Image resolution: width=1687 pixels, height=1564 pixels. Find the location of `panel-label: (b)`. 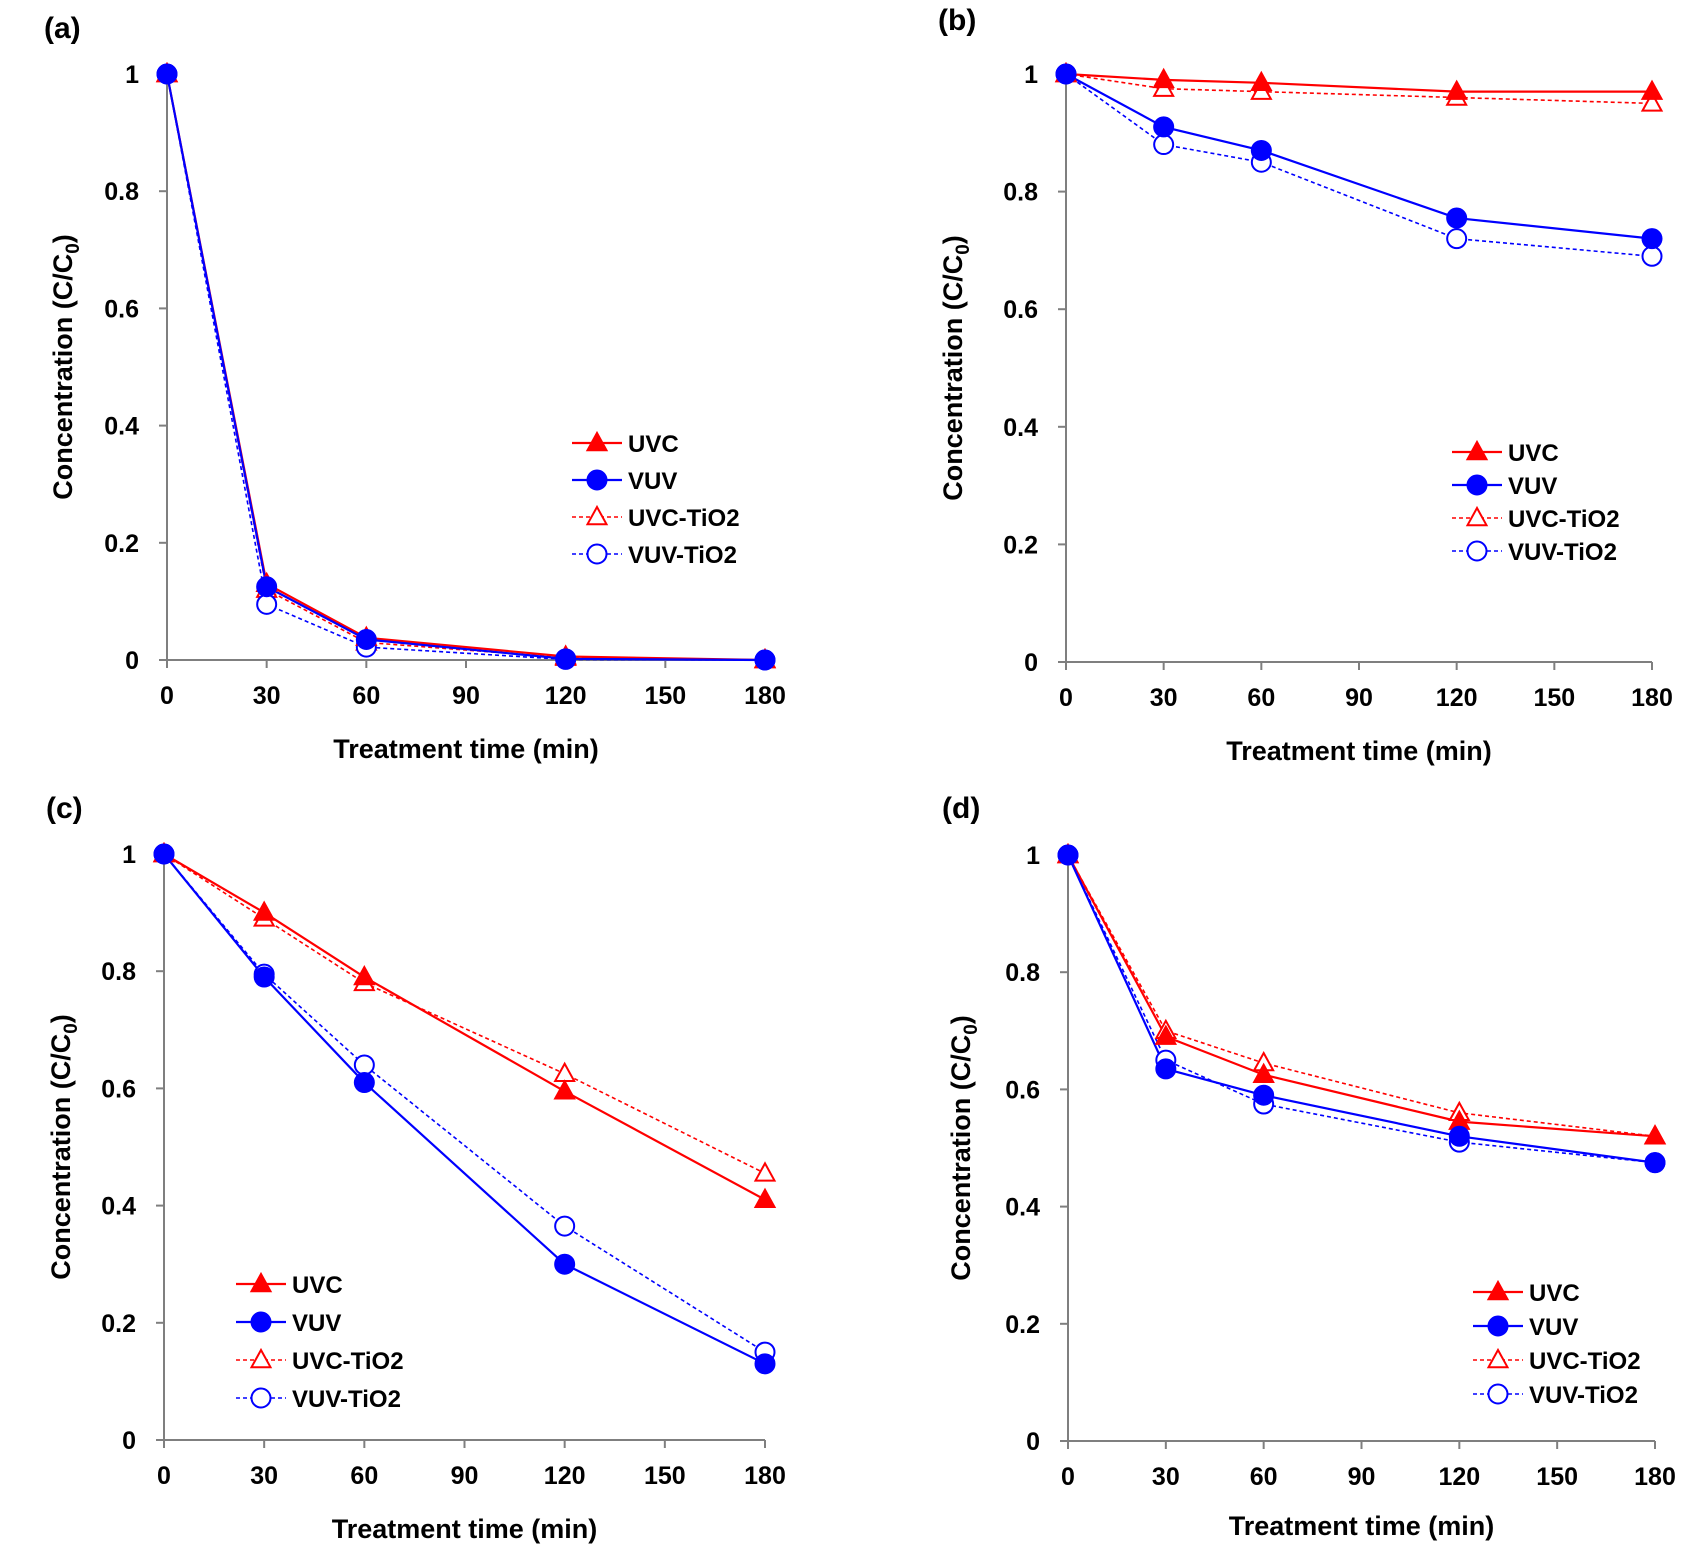

panel-label: (b) is located at coordinates (957, 20).